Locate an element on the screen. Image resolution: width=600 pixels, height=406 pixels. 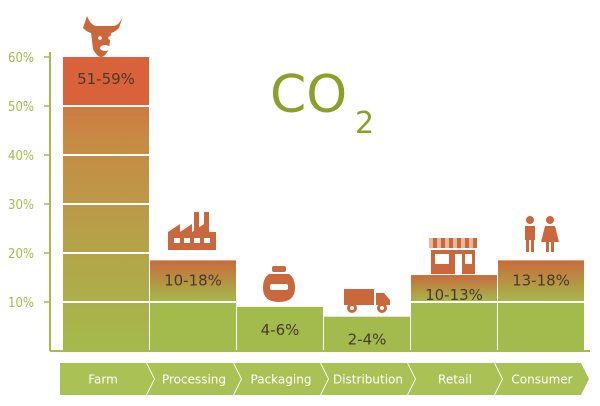
category-label: Retail is located at coordinates (455, 380).